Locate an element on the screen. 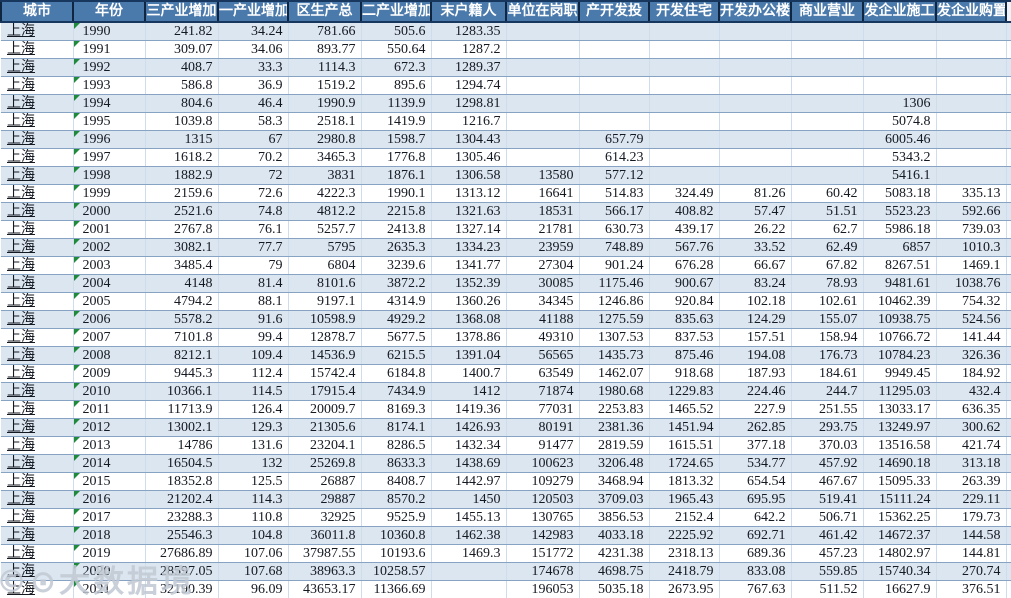 The image size is (1011, 598). cell-value: 2518.1 is located at coordinates (325, 121).